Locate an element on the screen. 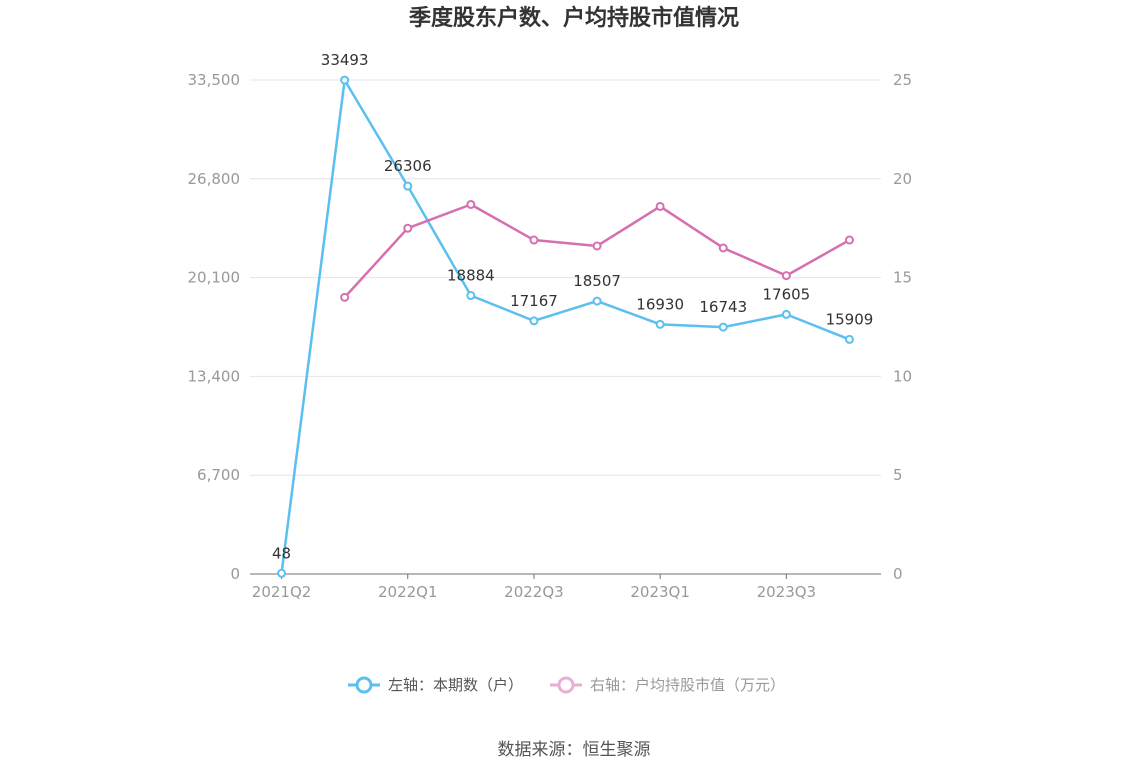  right-axis-tick-label: 20 is located at coordinates (902, 179).